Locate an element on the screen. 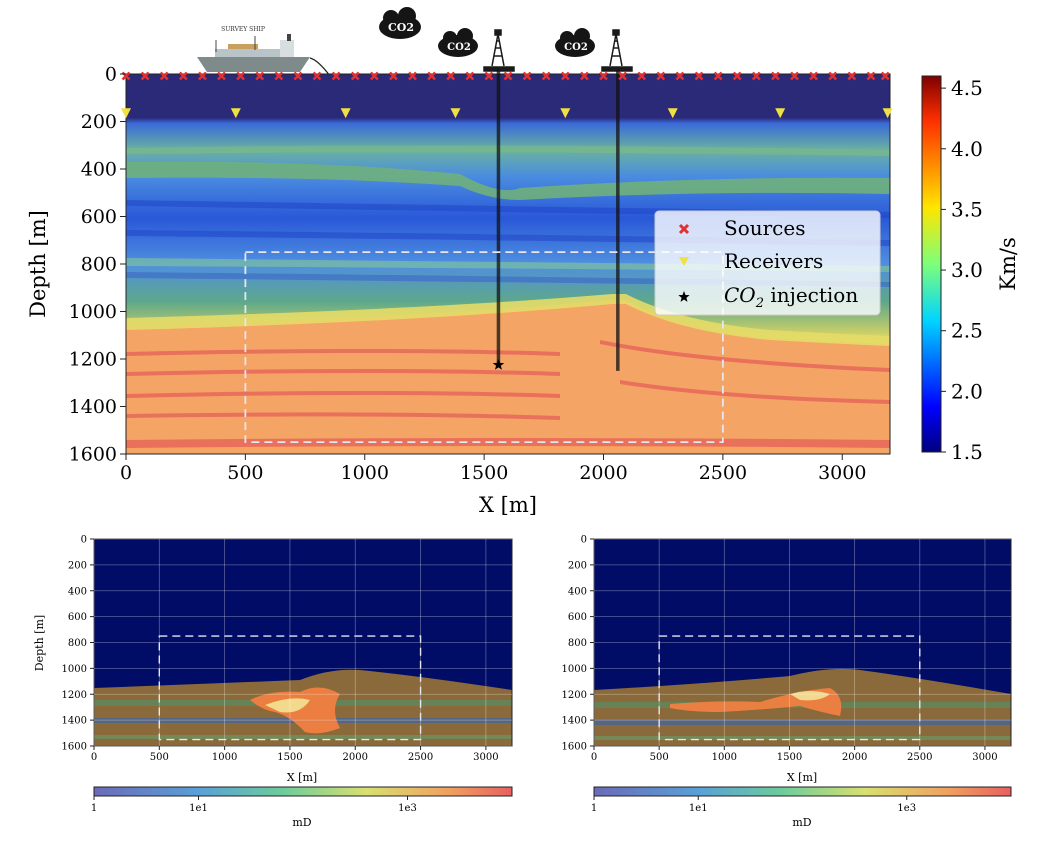  receivers-layer is located at coordinates (507, 113).